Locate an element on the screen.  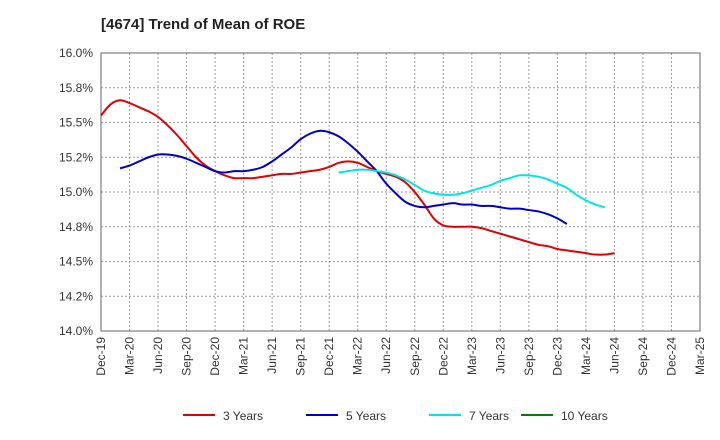
x-tick-label: Dec-22 is located at coordinates (443, 356).